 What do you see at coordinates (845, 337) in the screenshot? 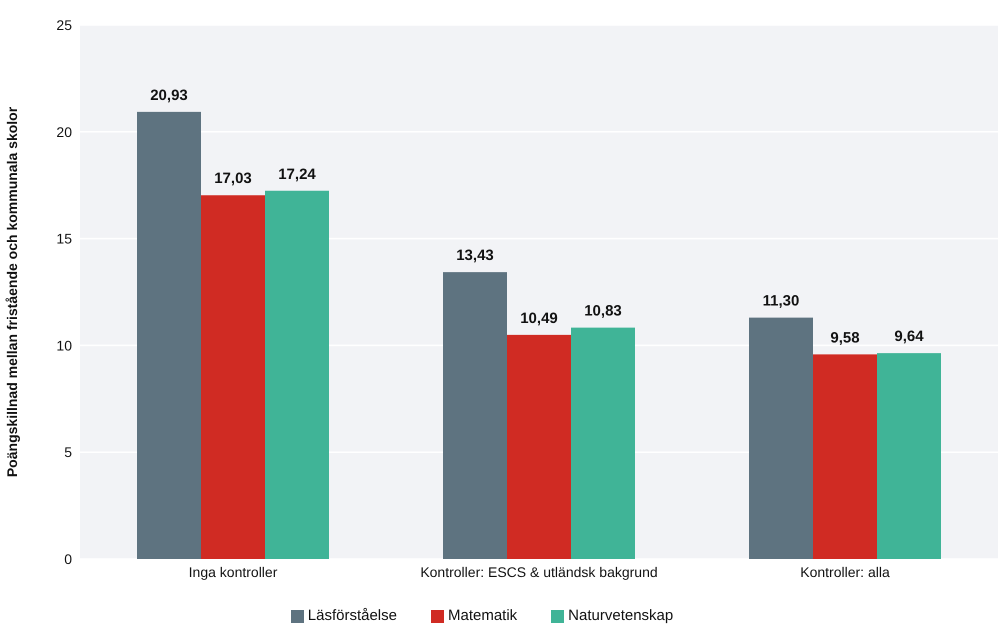
I see `data-label: 9,58` at bounding box center [845, 337].